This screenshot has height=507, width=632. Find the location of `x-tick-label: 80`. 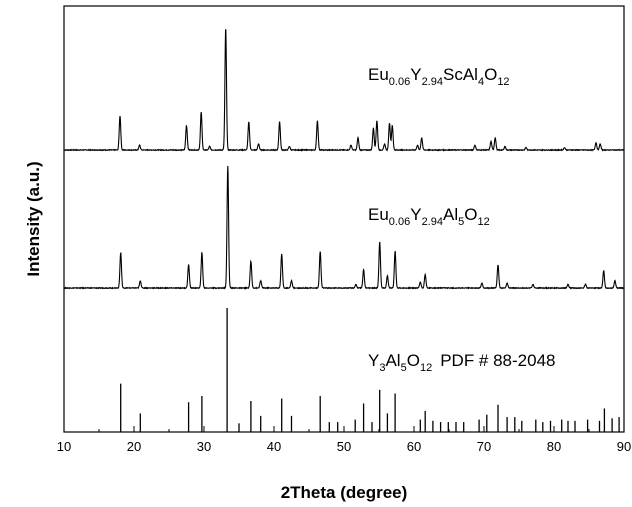

x-tick-label: 80 is located at coordinates (554, 446).